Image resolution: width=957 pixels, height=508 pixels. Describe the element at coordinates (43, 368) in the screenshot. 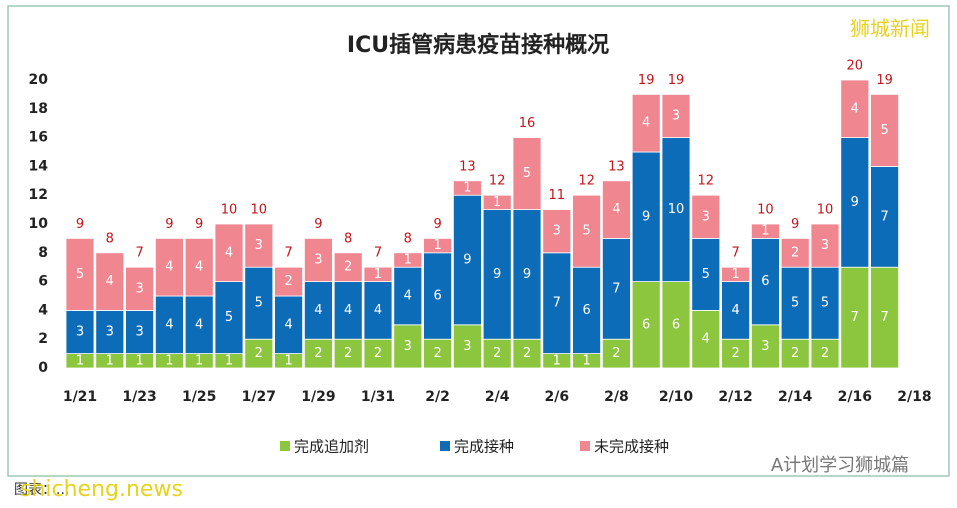

I see `y-tick-label: 0` at that location.